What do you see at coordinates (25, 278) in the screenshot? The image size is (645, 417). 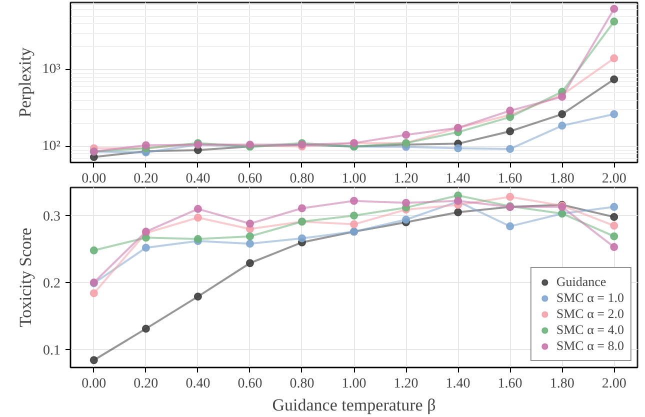 I see `y-axis-title: Toxicity Score` at bounding box center [25, 278].